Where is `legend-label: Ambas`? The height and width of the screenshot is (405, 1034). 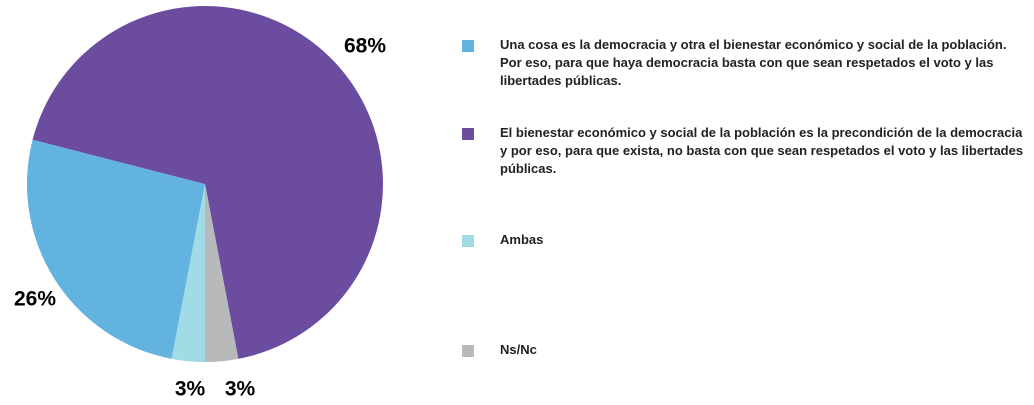
legend-label: Ambas is located at coordinates (522, 239).